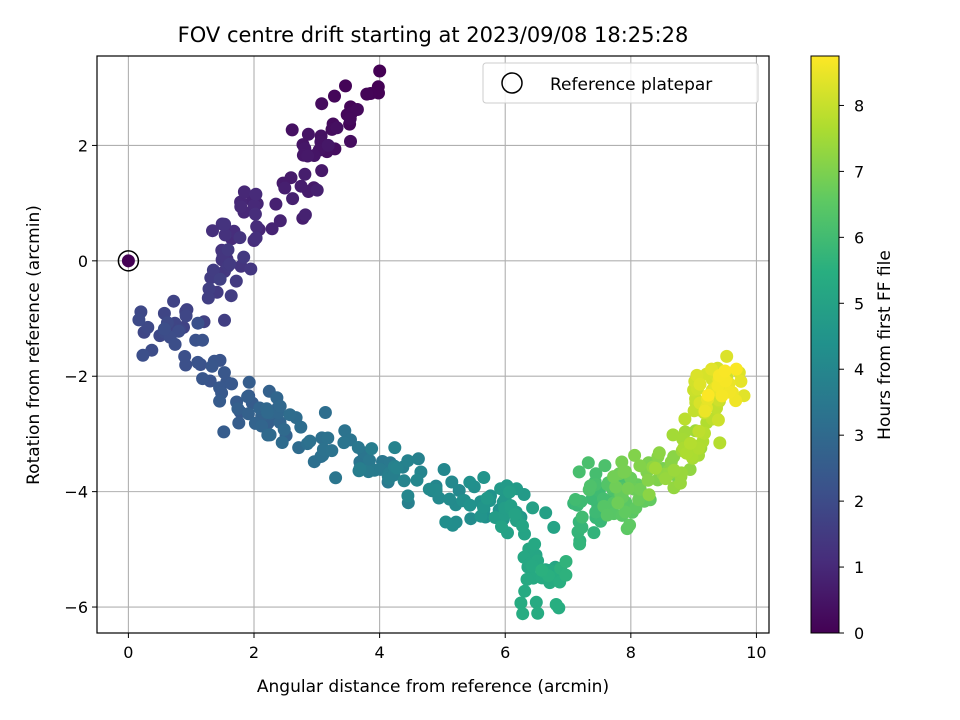  What do you see at coordinates (859, 501) in the screenshot?
I see `colorbar-tick-label: 2` at bounding box center [859, 501].